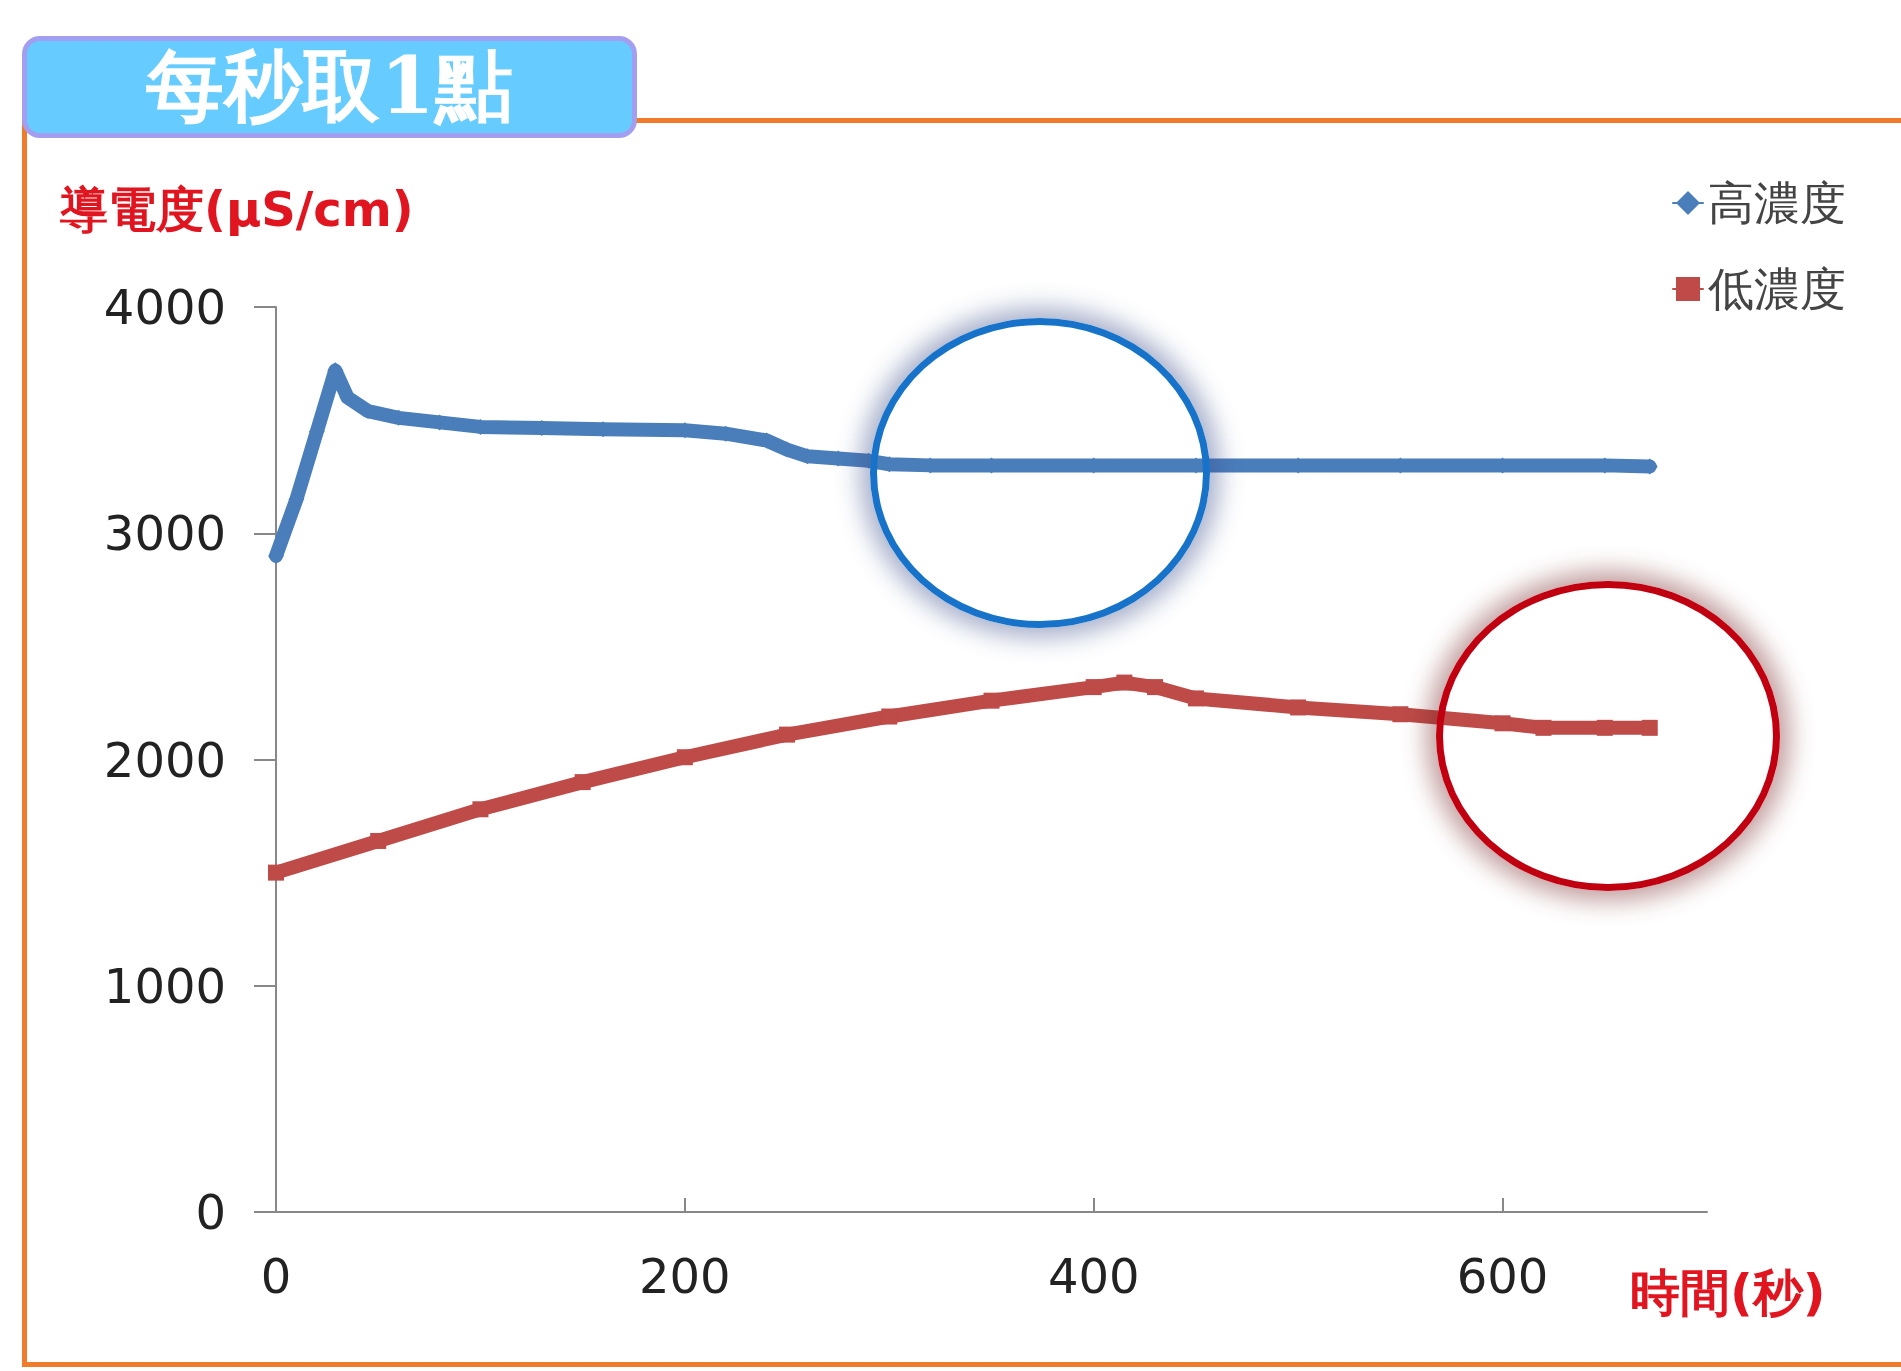 This screenshot has width=1901, height=1371. Describe the element at coordinates (329, 87) in the screenshot. I see `chart-title: 每秒取1點` at that location.